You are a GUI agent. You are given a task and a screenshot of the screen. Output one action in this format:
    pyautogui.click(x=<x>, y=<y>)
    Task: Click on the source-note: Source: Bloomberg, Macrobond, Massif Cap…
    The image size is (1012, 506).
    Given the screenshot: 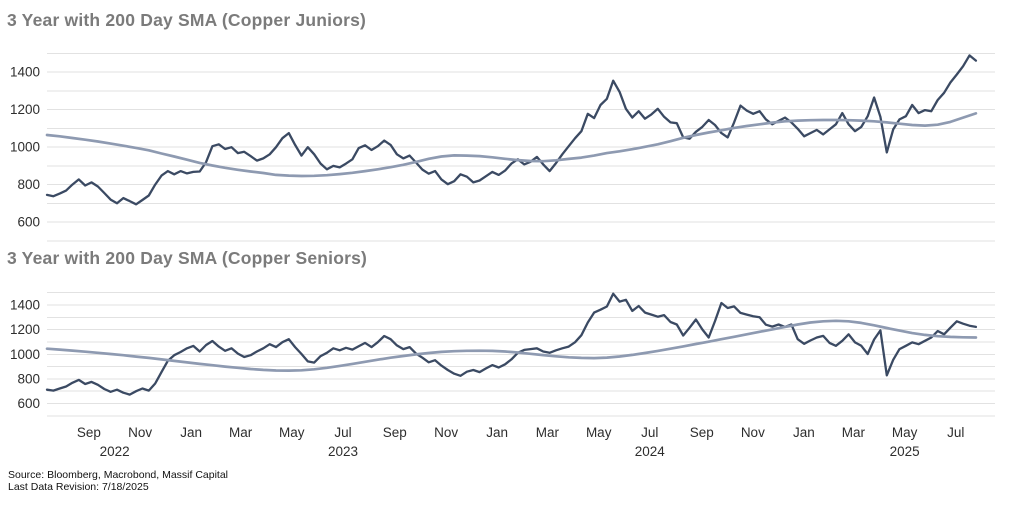 What is the action you would take?
    pyautogui.click(x=118, y=481)
    